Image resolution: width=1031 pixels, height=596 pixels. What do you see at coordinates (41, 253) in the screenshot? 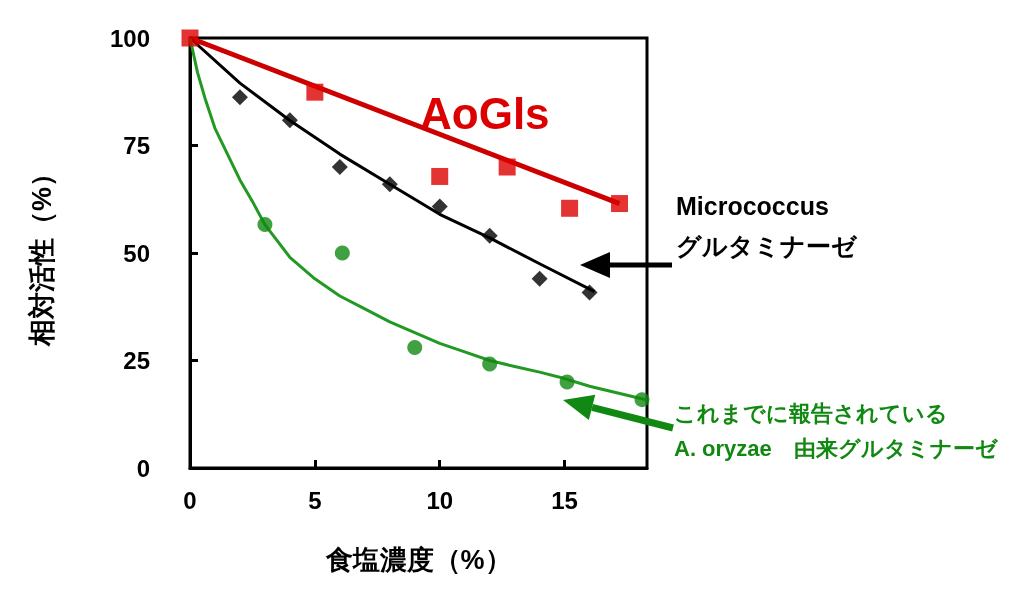
I see `y-axis-title: 相対活性（%）` at bounding box center [41, 253].